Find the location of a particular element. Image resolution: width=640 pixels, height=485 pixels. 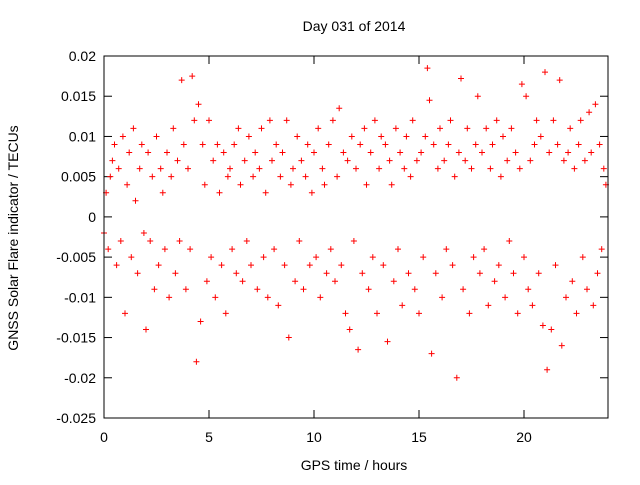

x-tick-label: 20 is located at coordinates (524, 437).